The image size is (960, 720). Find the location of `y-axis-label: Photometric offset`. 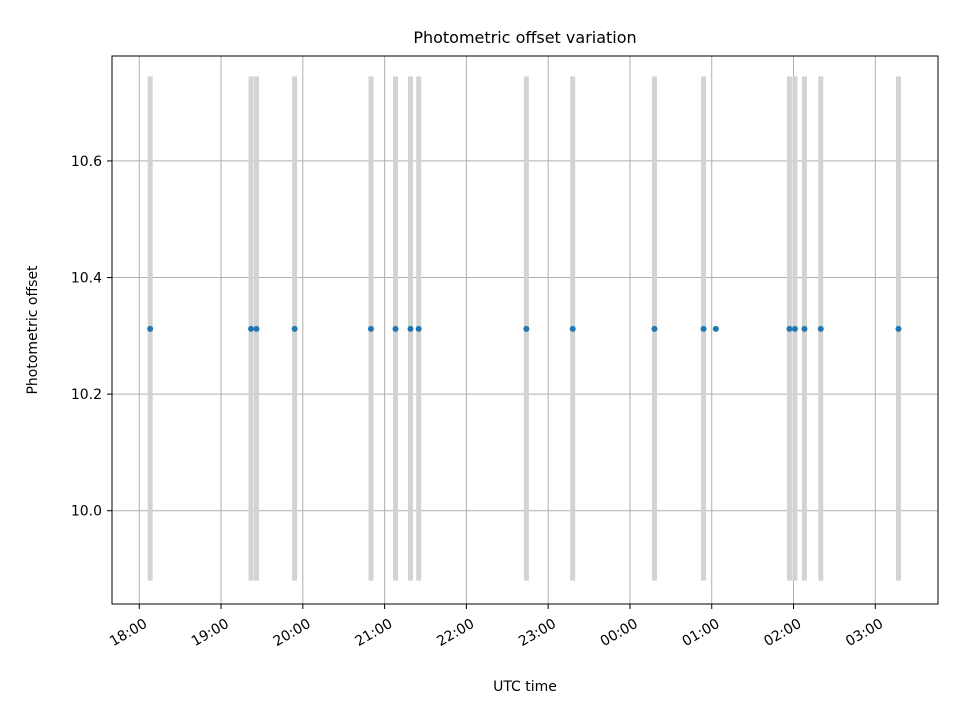

y-axis-label: Photometric offset is located at coordinates (33, 330).